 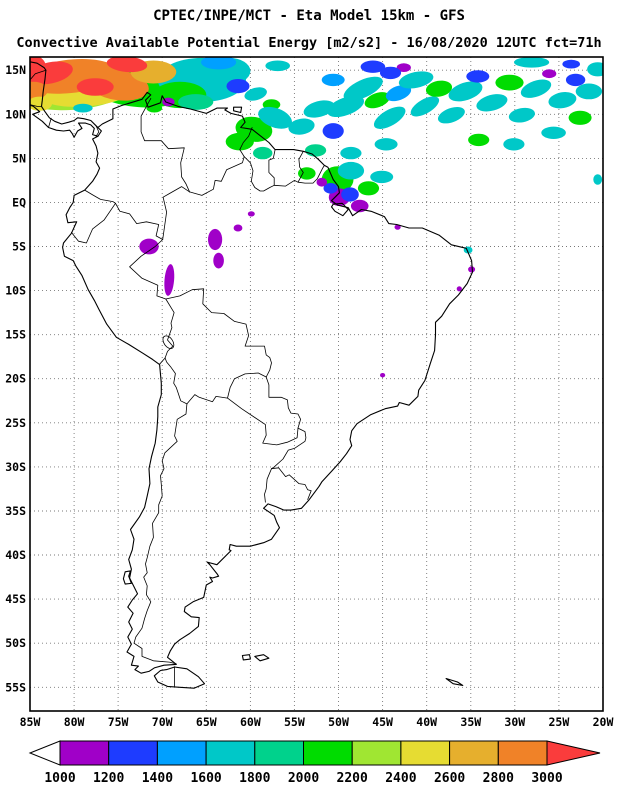 What do you see at coordinates (118, 722) in the screenshot?
I see `lon-tick-label: 75W` at bounding box center [118, 722].